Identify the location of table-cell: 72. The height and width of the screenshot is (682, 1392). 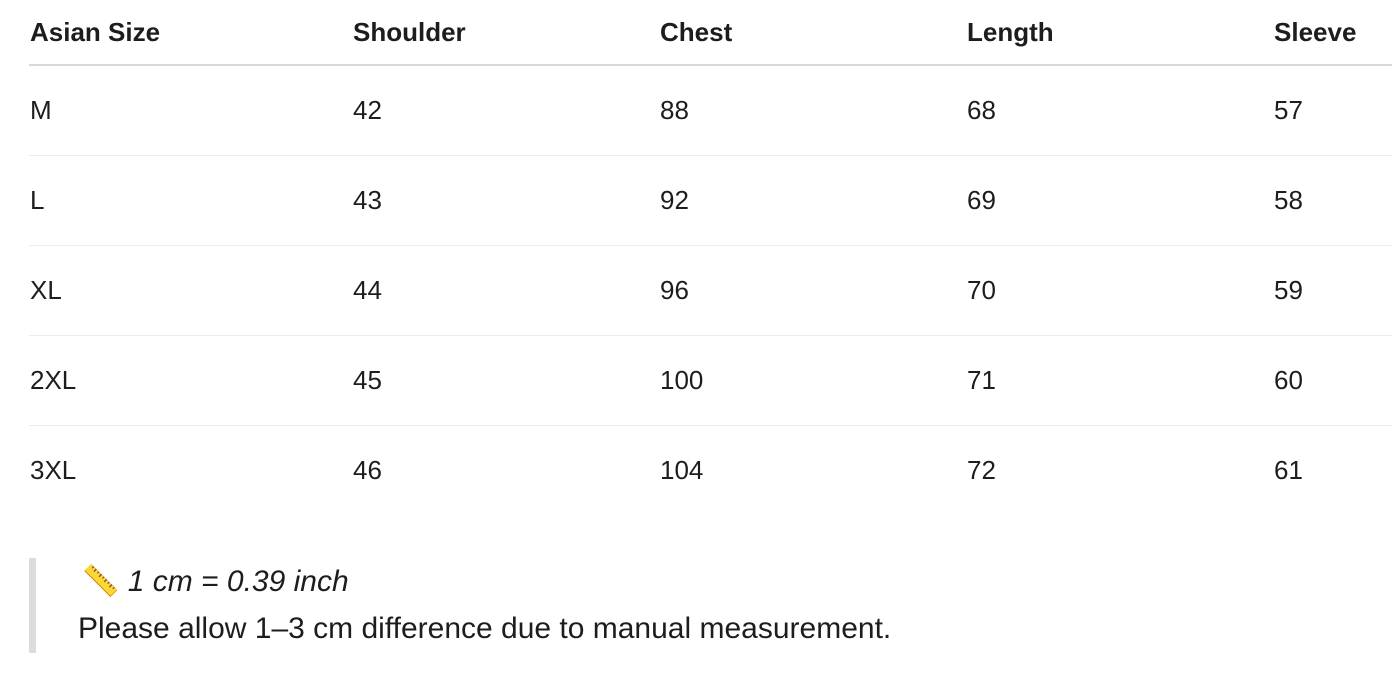
(981, 470).